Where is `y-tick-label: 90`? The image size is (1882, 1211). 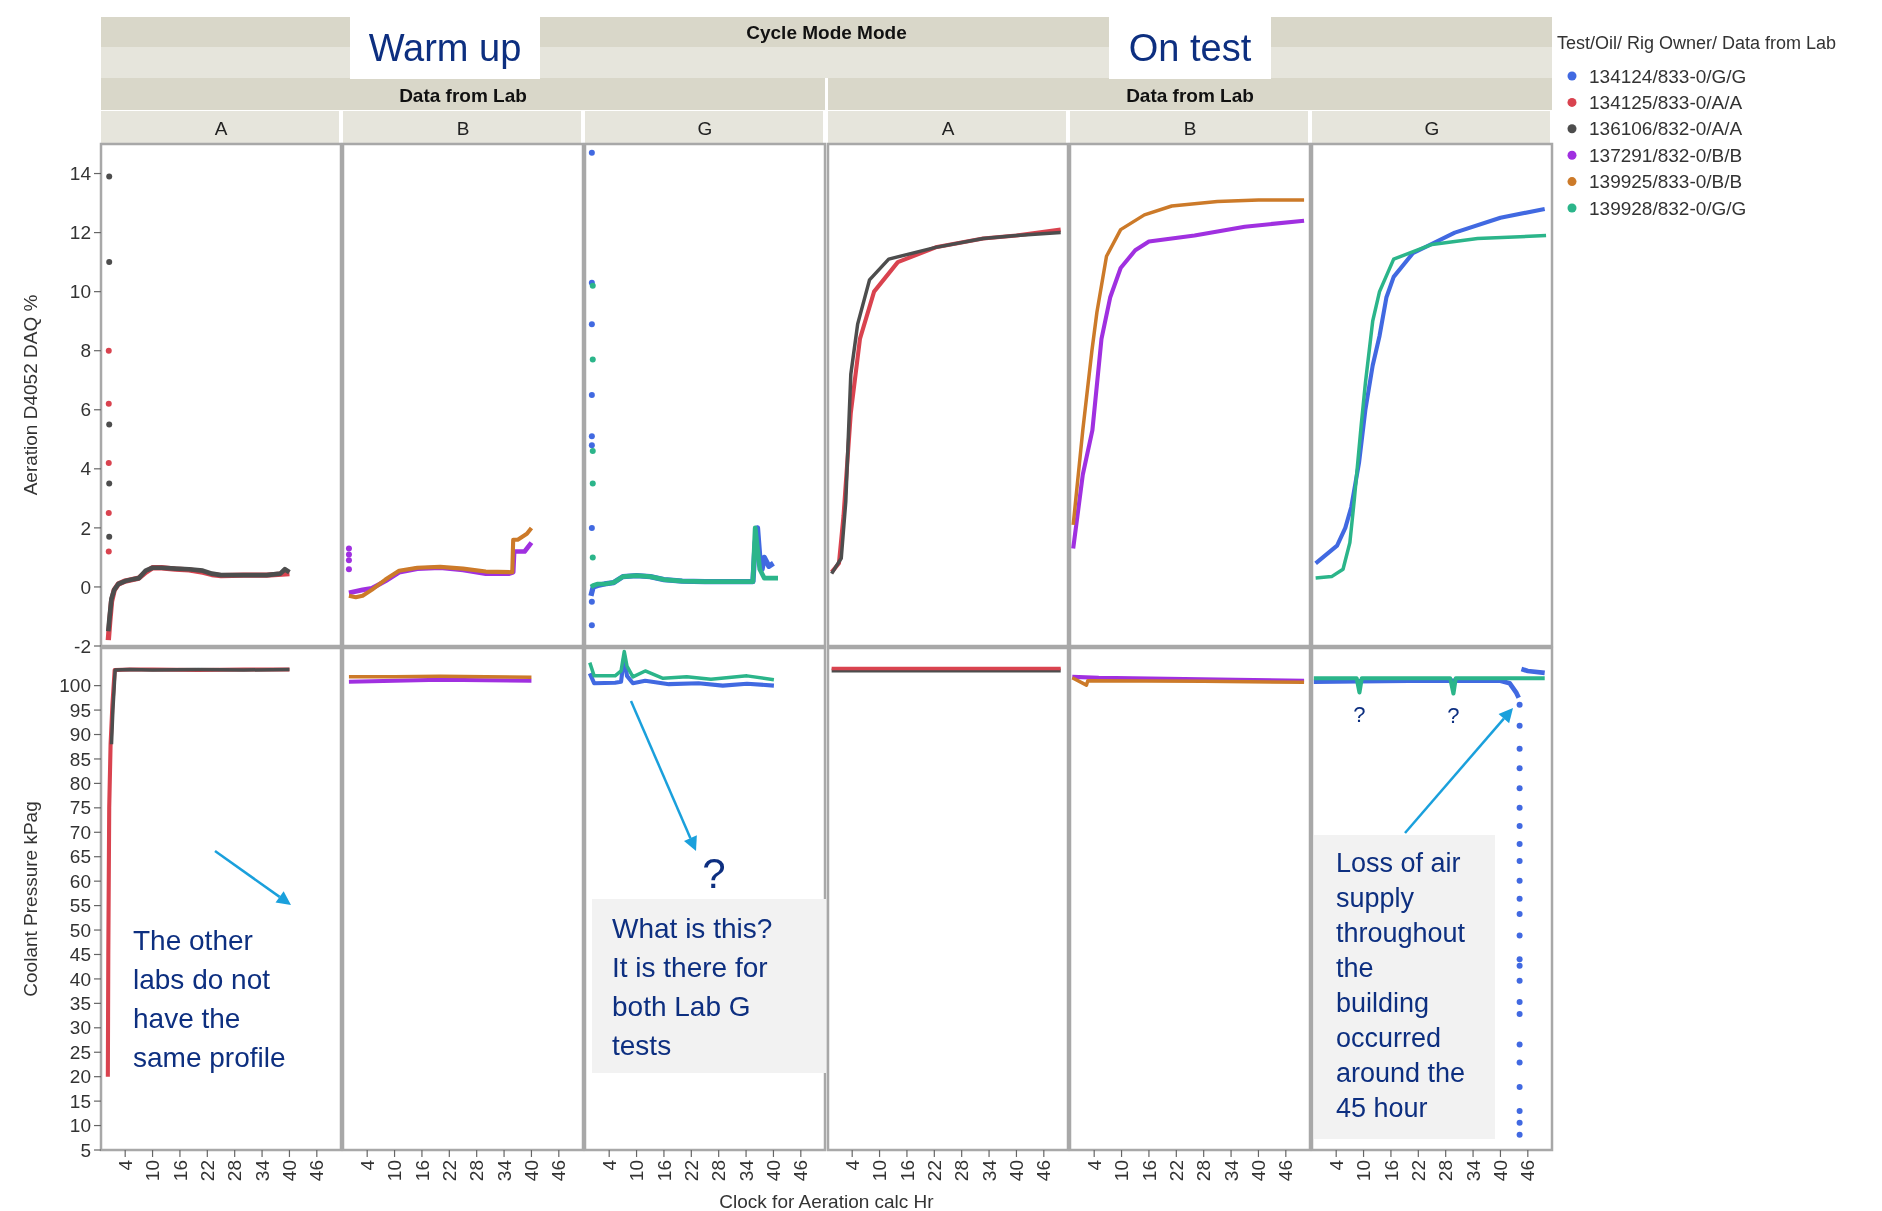
y-tick-label: 90 is located at coordinates (80, 735).